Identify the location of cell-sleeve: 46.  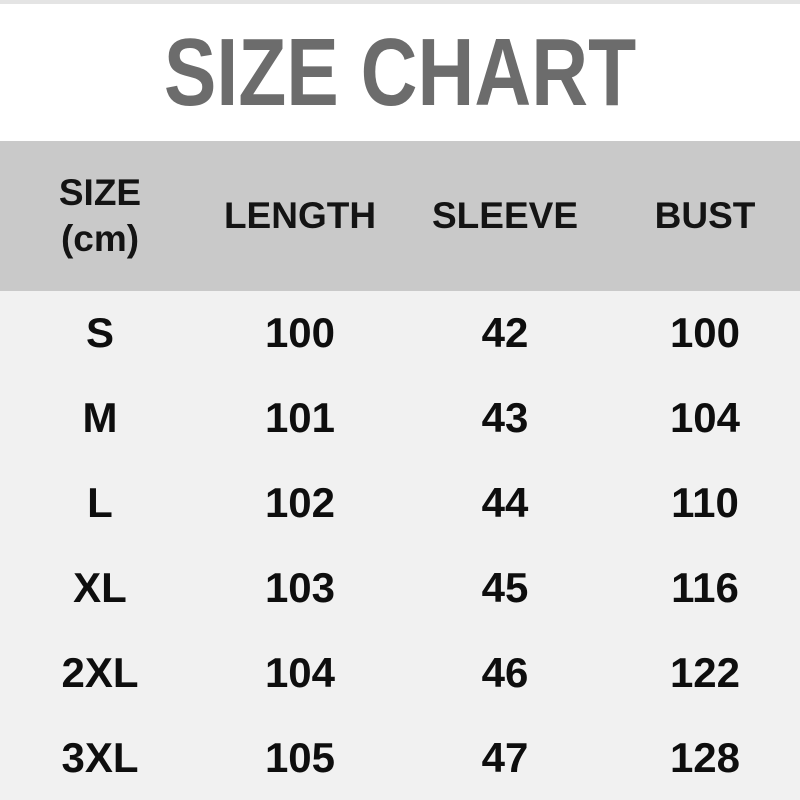
(505, 672).